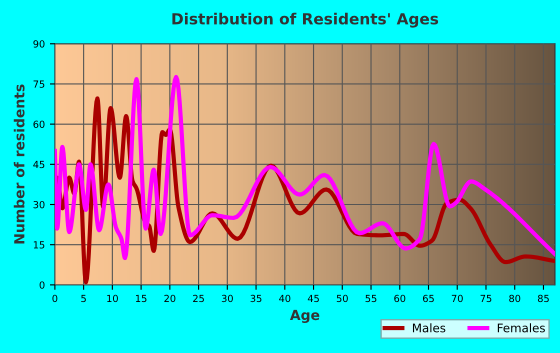 The width and height of the screenshot is (560, 353). What do you see at coordinates (305, 316) in the screenshot?
I see `x-axis-title: Age` at bounding box center [305, 316].